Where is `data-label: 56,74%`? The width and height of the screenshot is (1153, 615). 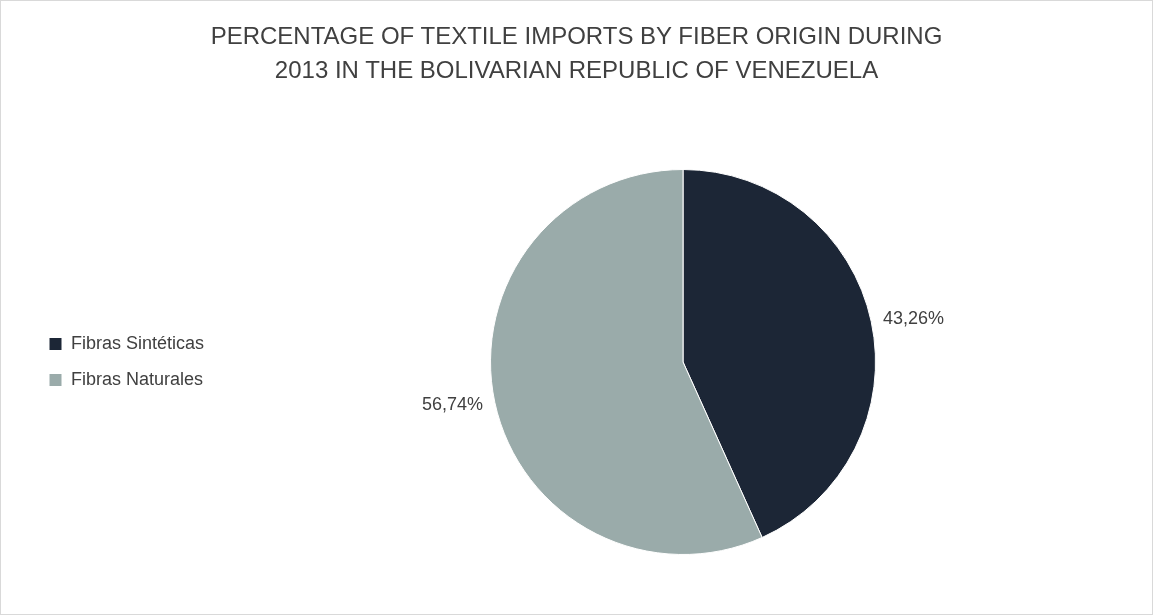 data-label: 56,74% is located at coordinates (453, 403).